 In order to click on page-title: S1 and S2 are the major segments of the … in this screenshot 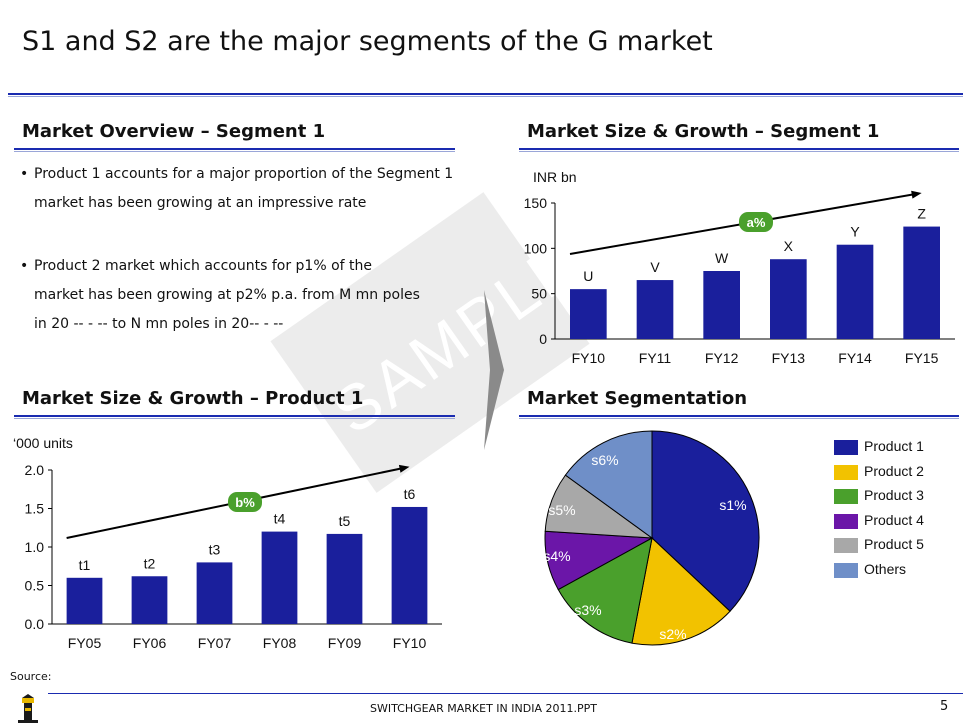, I will do `click(367, 41)`.